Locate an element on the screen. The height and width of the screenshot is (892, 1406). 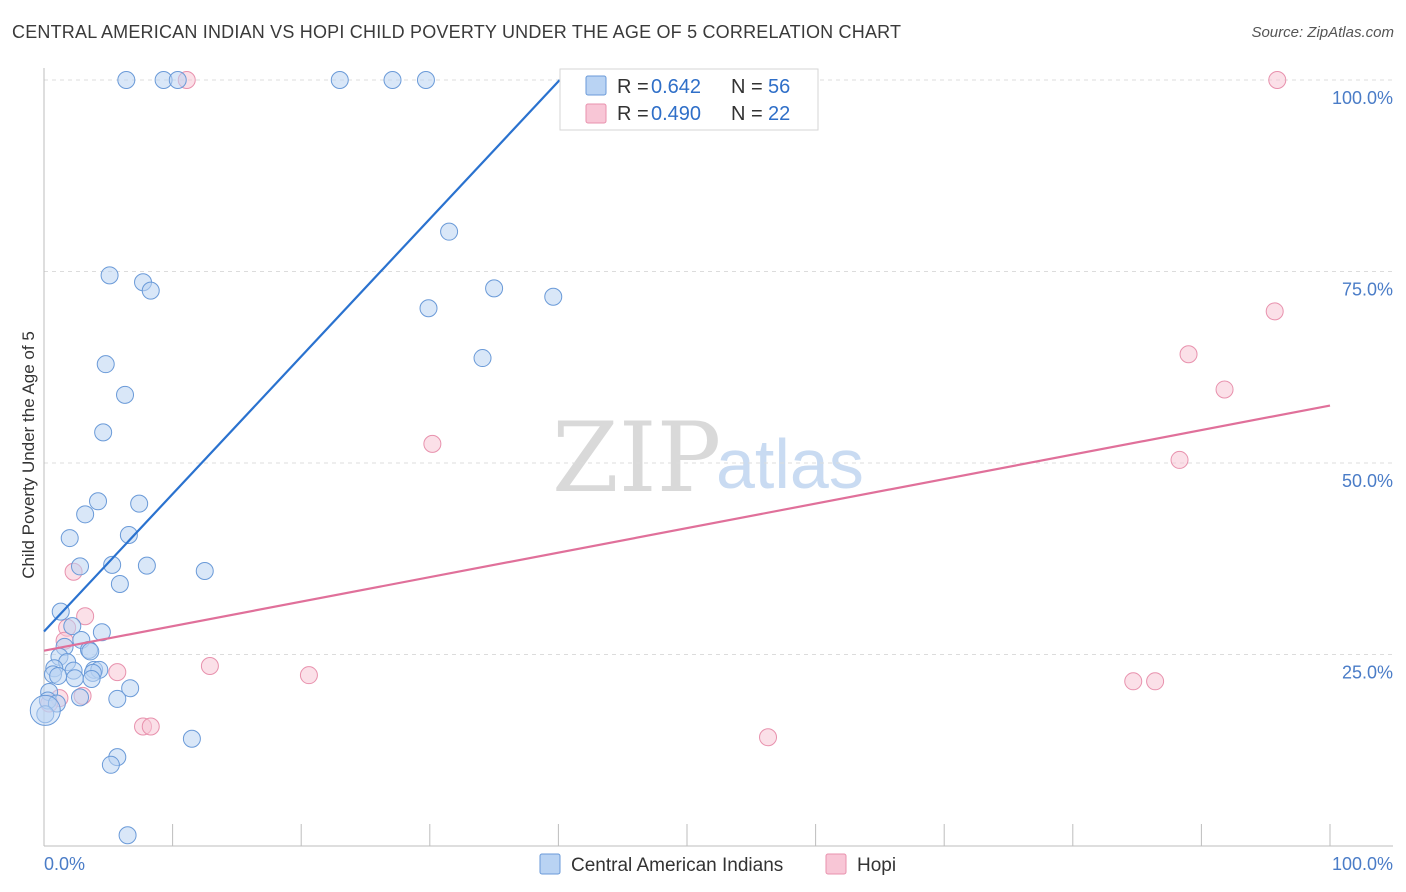
stats-legend-r-label-pink: R = is located at coordinates (633, 114).